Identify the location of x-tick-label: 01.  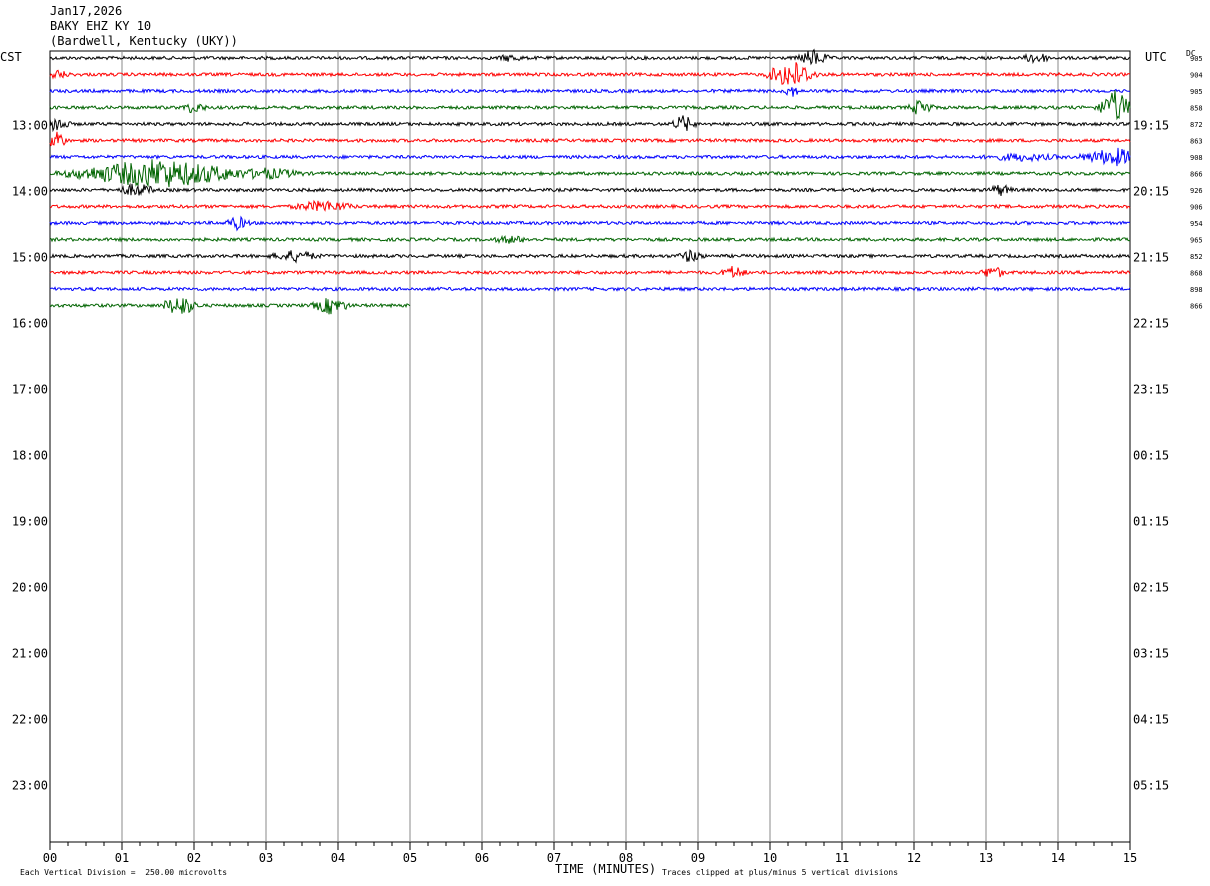
(122, 858).